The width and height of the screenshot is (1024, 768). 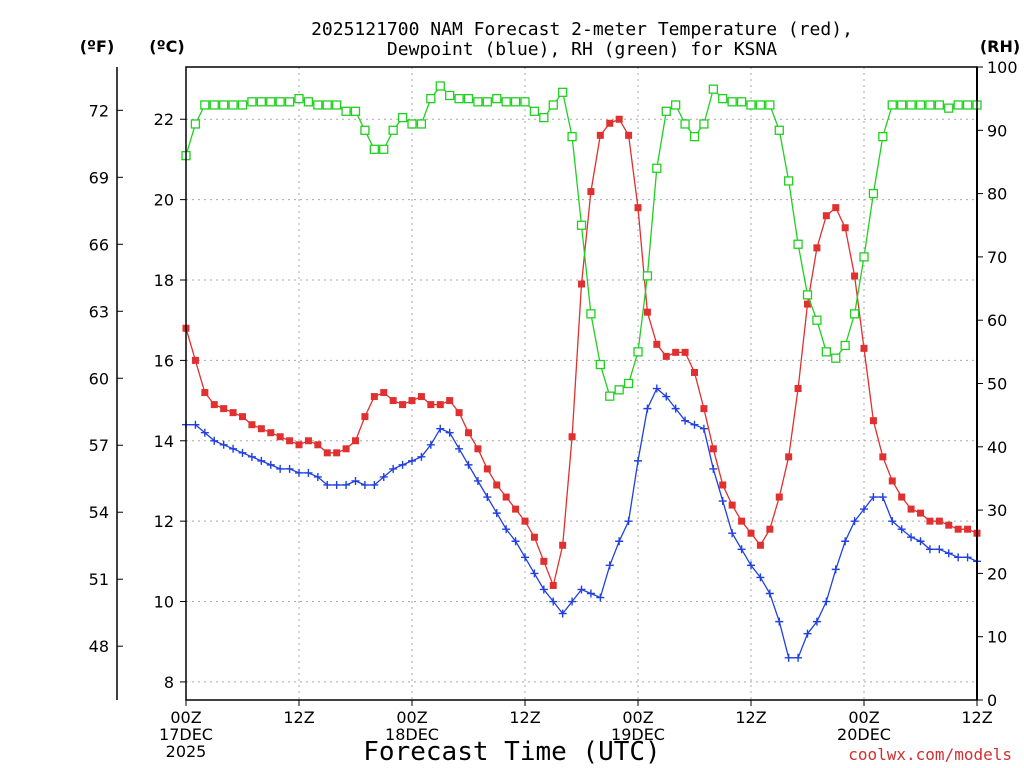 What do you see at coordinates (997, 257) in the screenshot?
I see `rh-tick-label: 70` at bounding box center [997, 257].